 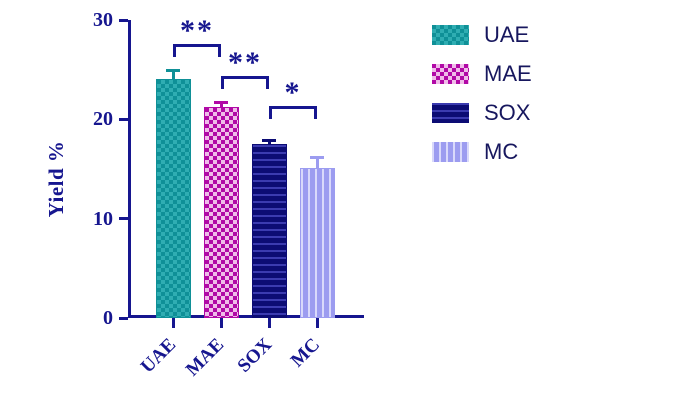 I want to click on y-tick-label: 0, so click(x=108, y=318).